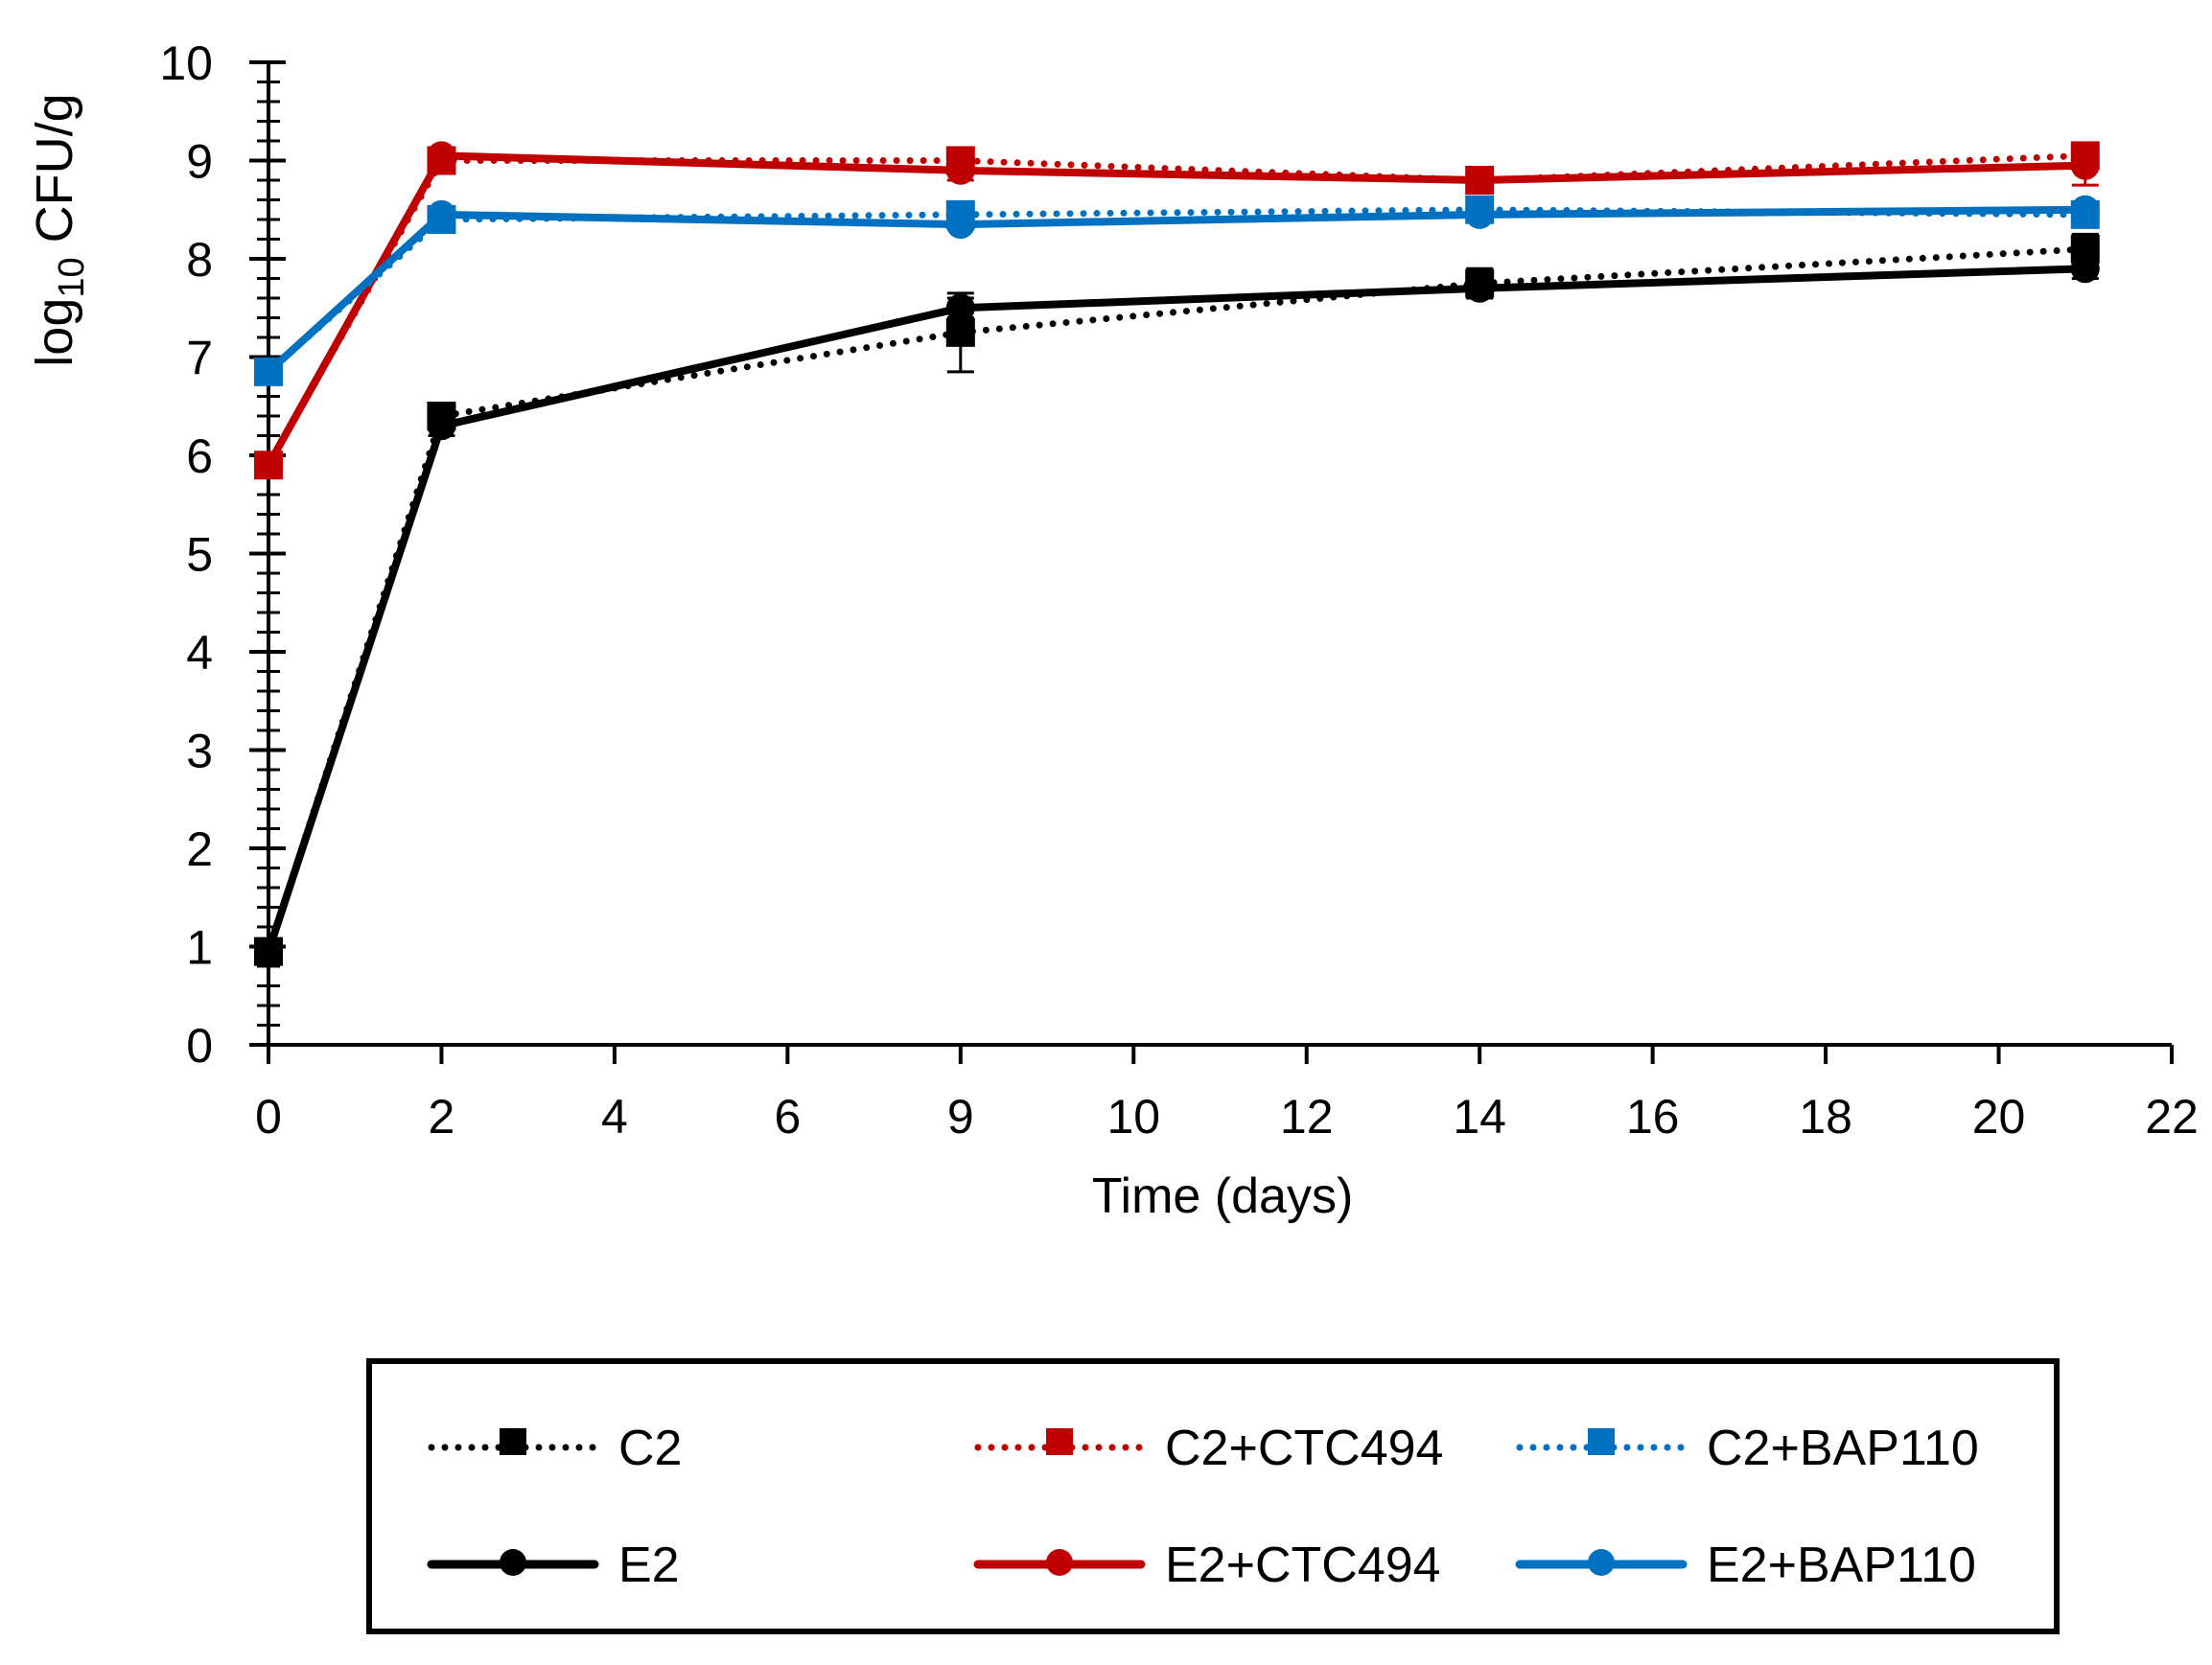 Image resolution: width=2212 pixels, height=1665 pixels. What do you see at coordinates (553, 1565) in the screenshot?
I see `legend-item: E2` at bounding box center [553, 1565].